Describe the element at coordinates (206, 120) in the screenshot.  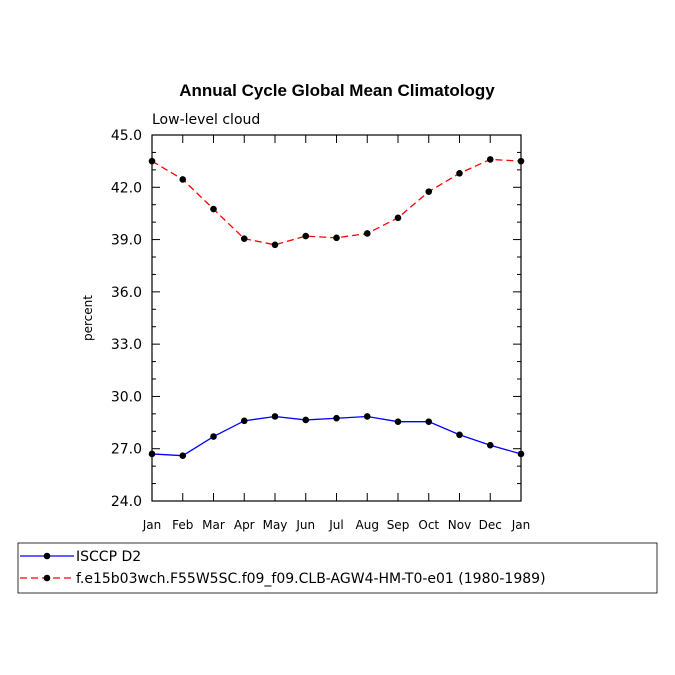
I see `chart-subtitle: Low-level cloud` at that location.